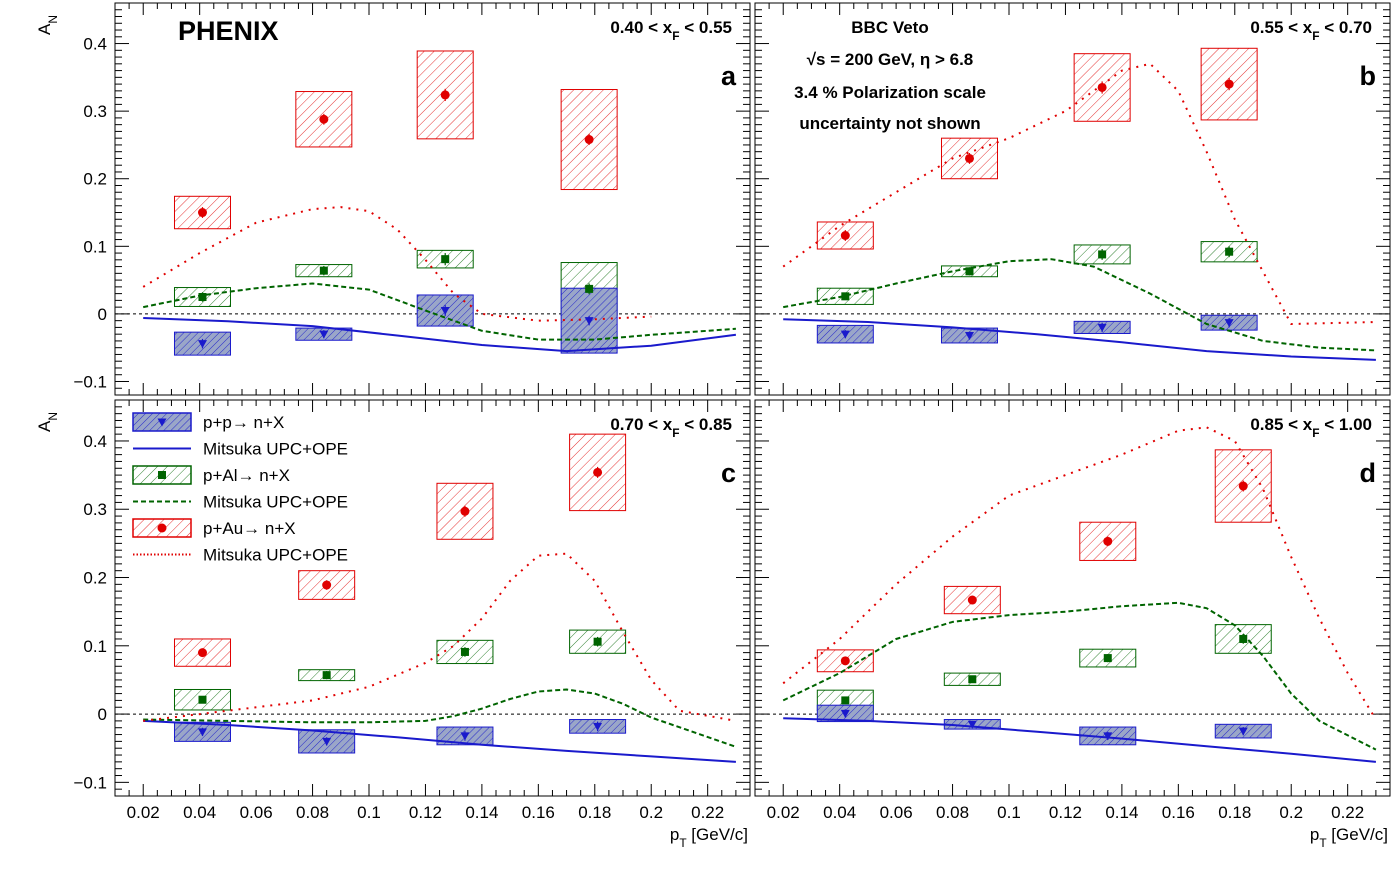  Describe the element at coordinates (890, 59) in the screenshot. I see `note-line-2: √s = 200 GeV, η > 6.8` at that location.